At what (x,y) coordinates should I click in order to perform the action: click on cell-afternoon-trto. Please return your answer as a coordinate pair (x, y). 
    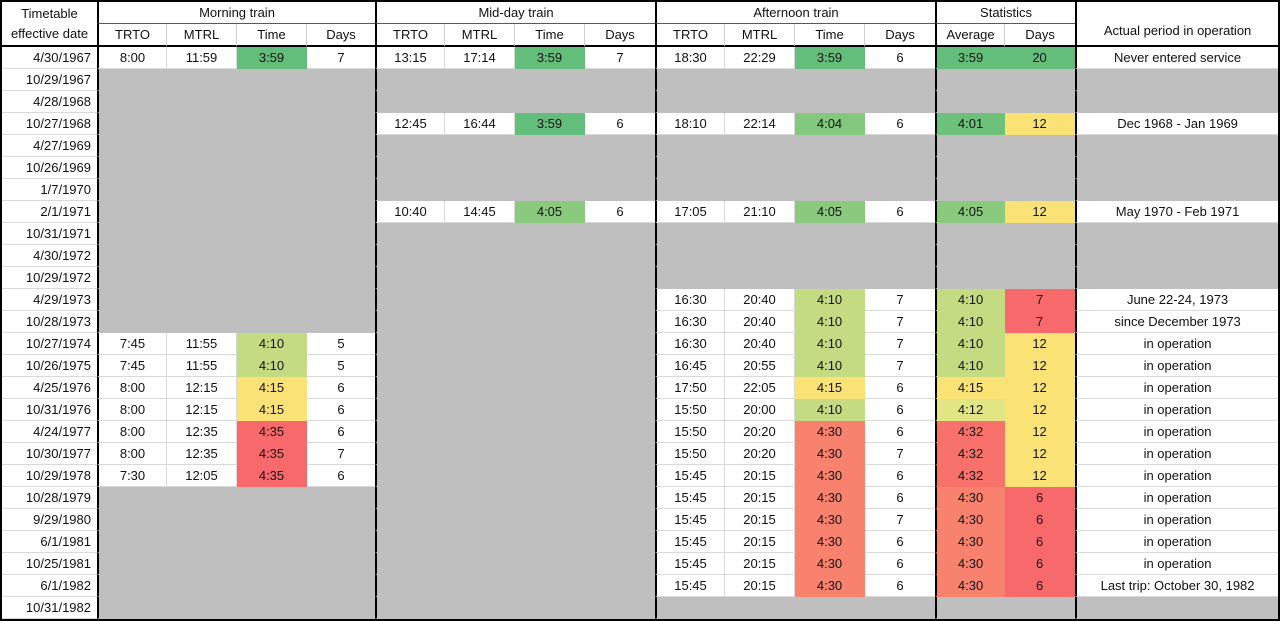
    Looking at the image, I should click on (690, 256).